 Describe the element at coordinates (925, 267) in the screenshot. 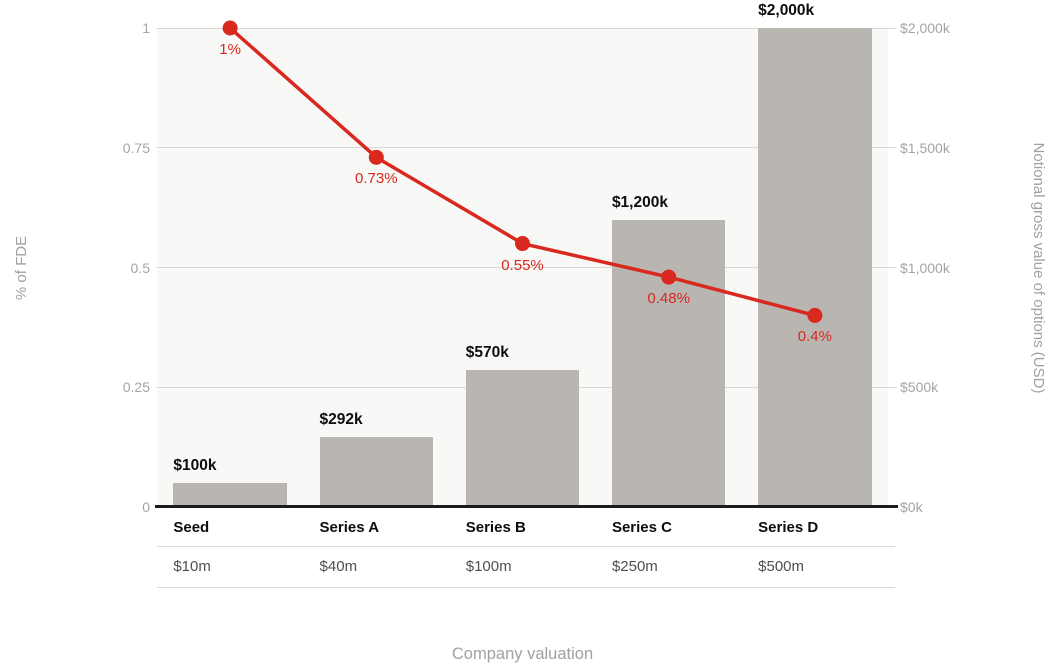

I see `right-axis-tick-label: $1,000k` at that location.